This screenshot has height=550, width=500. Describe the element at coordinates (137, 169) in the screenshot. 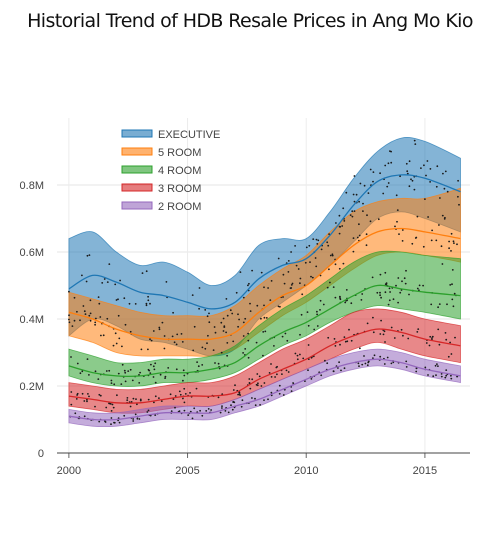

I see `legend-swatch-4-room` at that location.